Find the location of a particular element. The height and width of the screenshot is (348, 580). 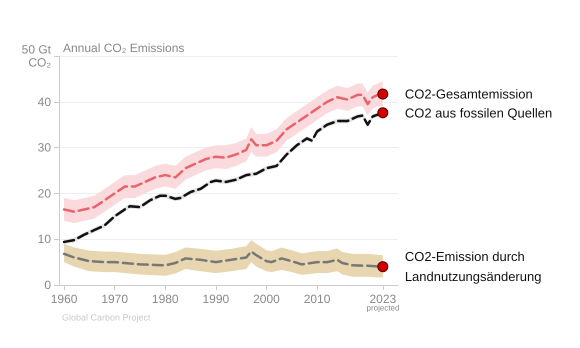

chart-title: Annual CO₂ Emissions is located at coordinates (123, 48).